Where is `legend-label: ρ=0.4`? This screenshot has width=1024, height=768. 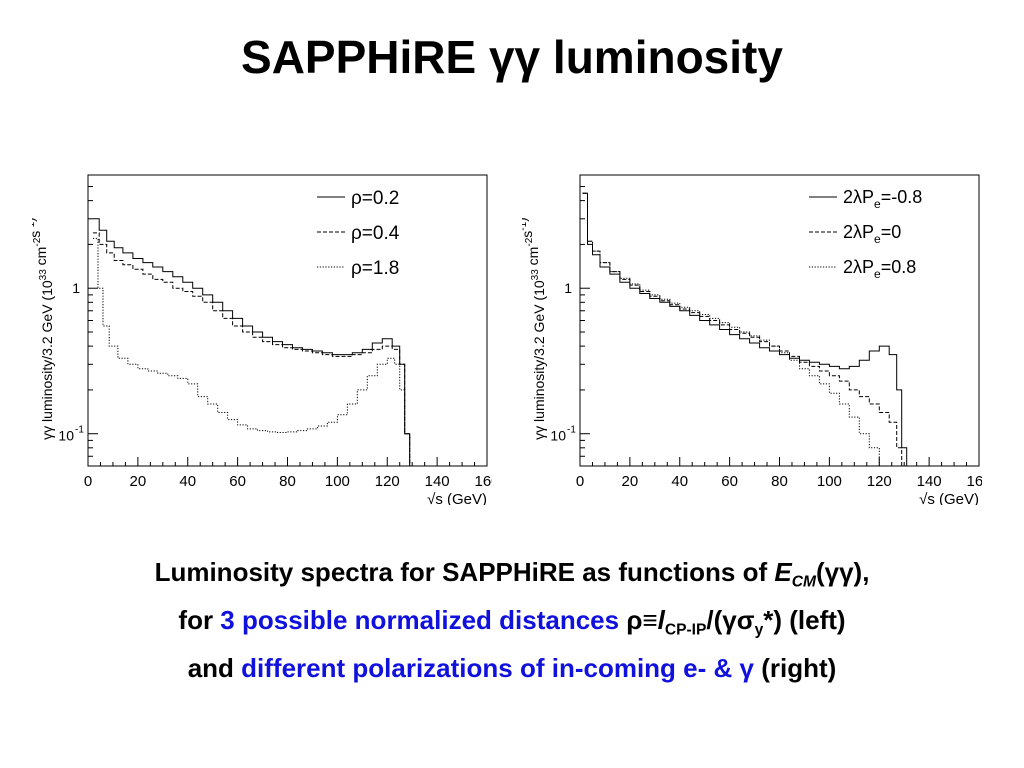
legend-label: ρ=0.4 is located at coordinates (375, 233).